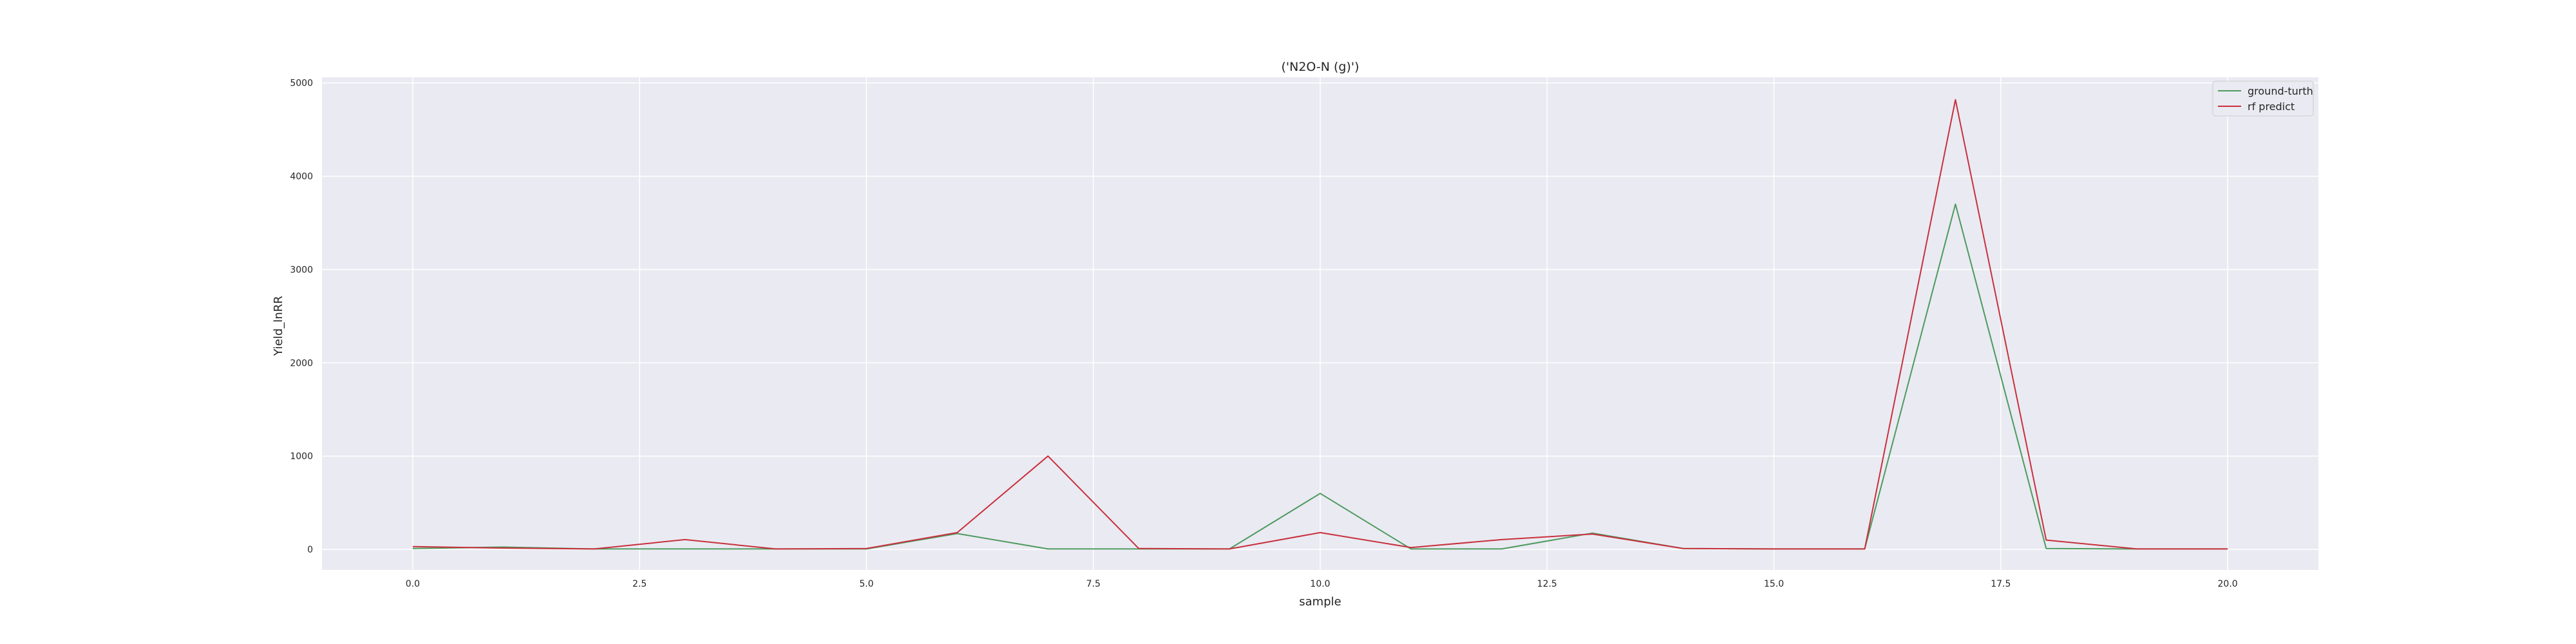 The image size is (2576, 644). What do you see at coordinates (1774, 584) in the screenshot?
I see `x-tick-label: 15.0` at bounding box center [1774, 584].